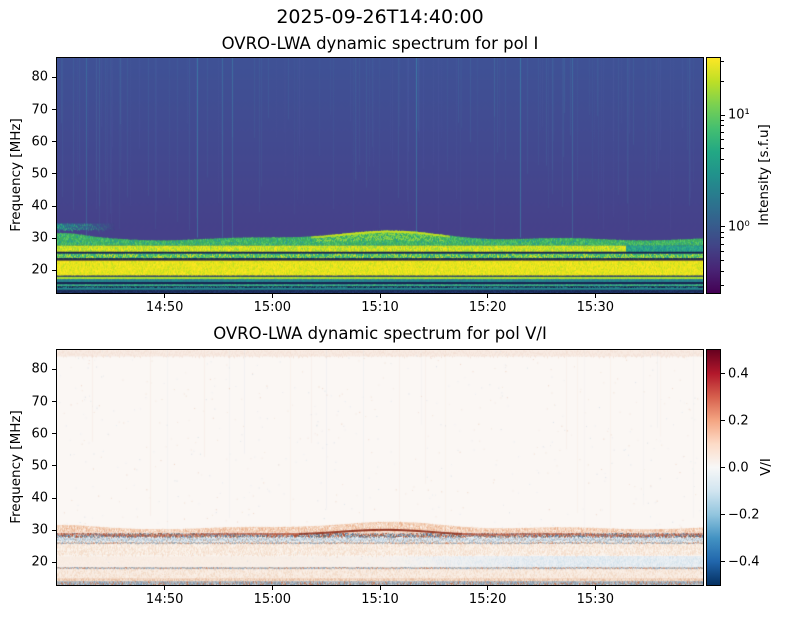 The width and height of the screenshot is (790, 617). I want to click on panel1-colorbar-label: Intensity [s.f.u], so click(764, 175).